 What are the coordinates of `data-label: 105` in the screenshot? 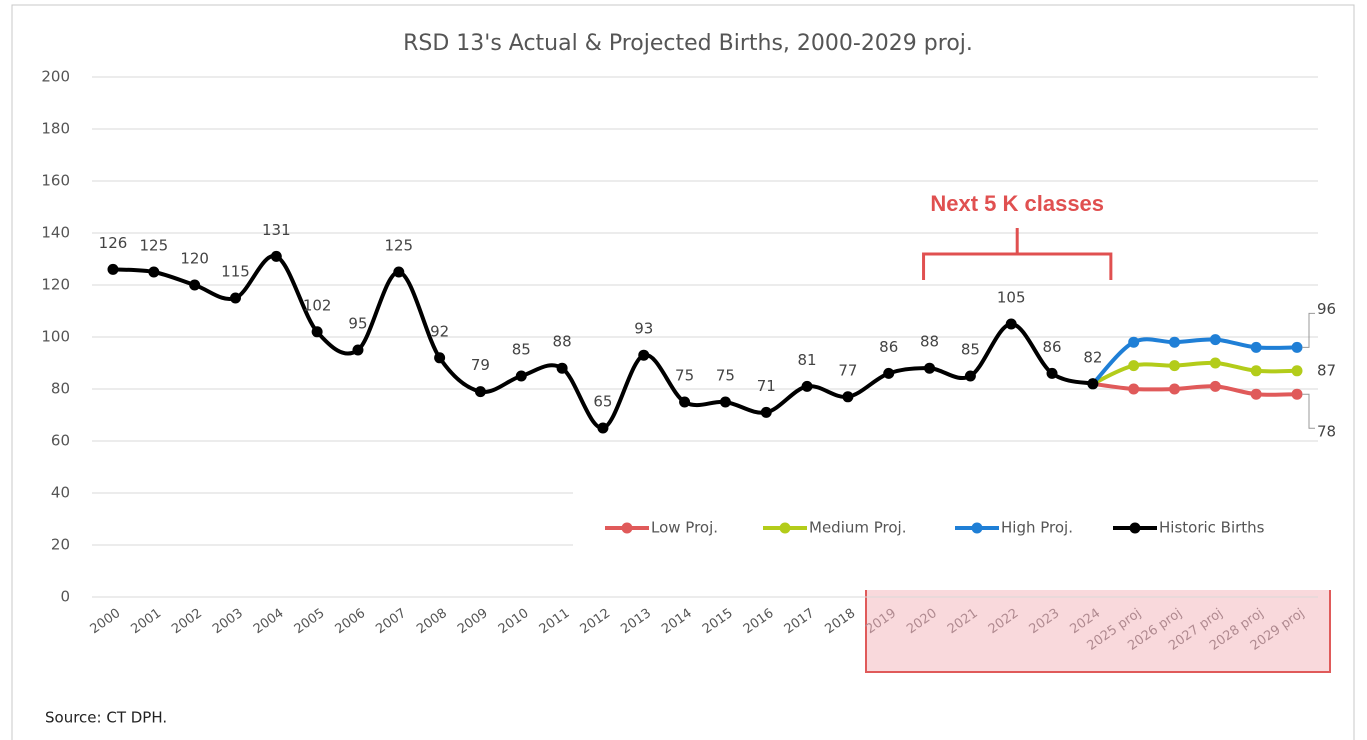 It's located at (1011, 298).